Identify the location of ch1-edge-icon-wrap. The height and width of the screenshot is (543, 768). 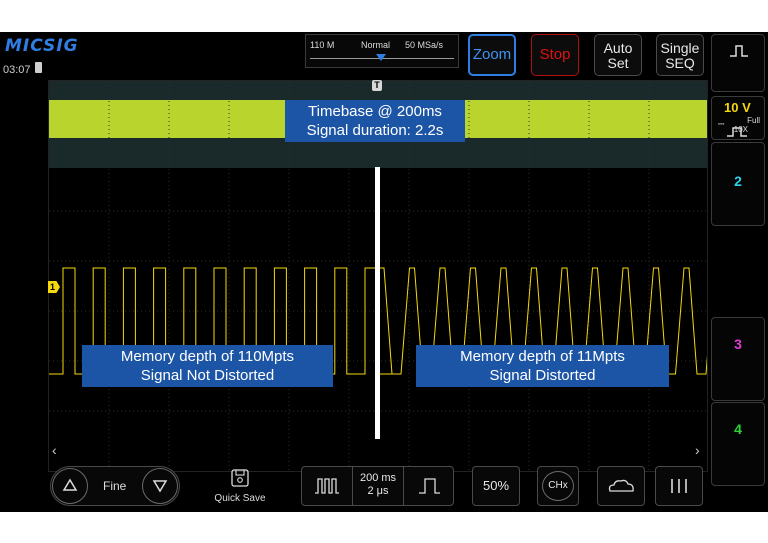
(738, 128).